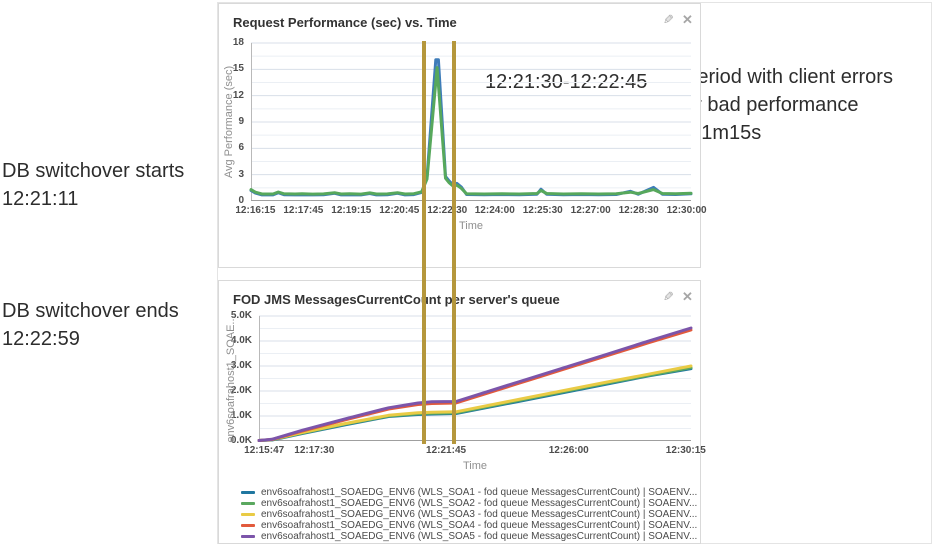 This screenshot has height=546, width=934. I want to click on x-tick-label: 12:30:00, so click(686, 210).